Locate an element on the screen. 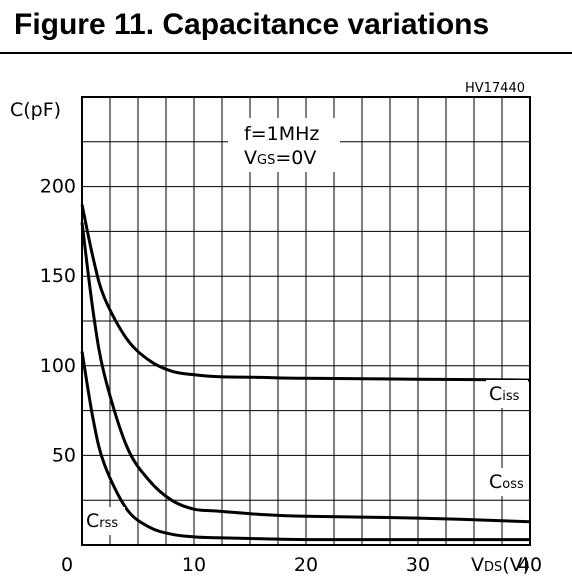 The height and width of the screenshot is (586, 572). x-tick-label: 0 is located at coordinates (67, 565).